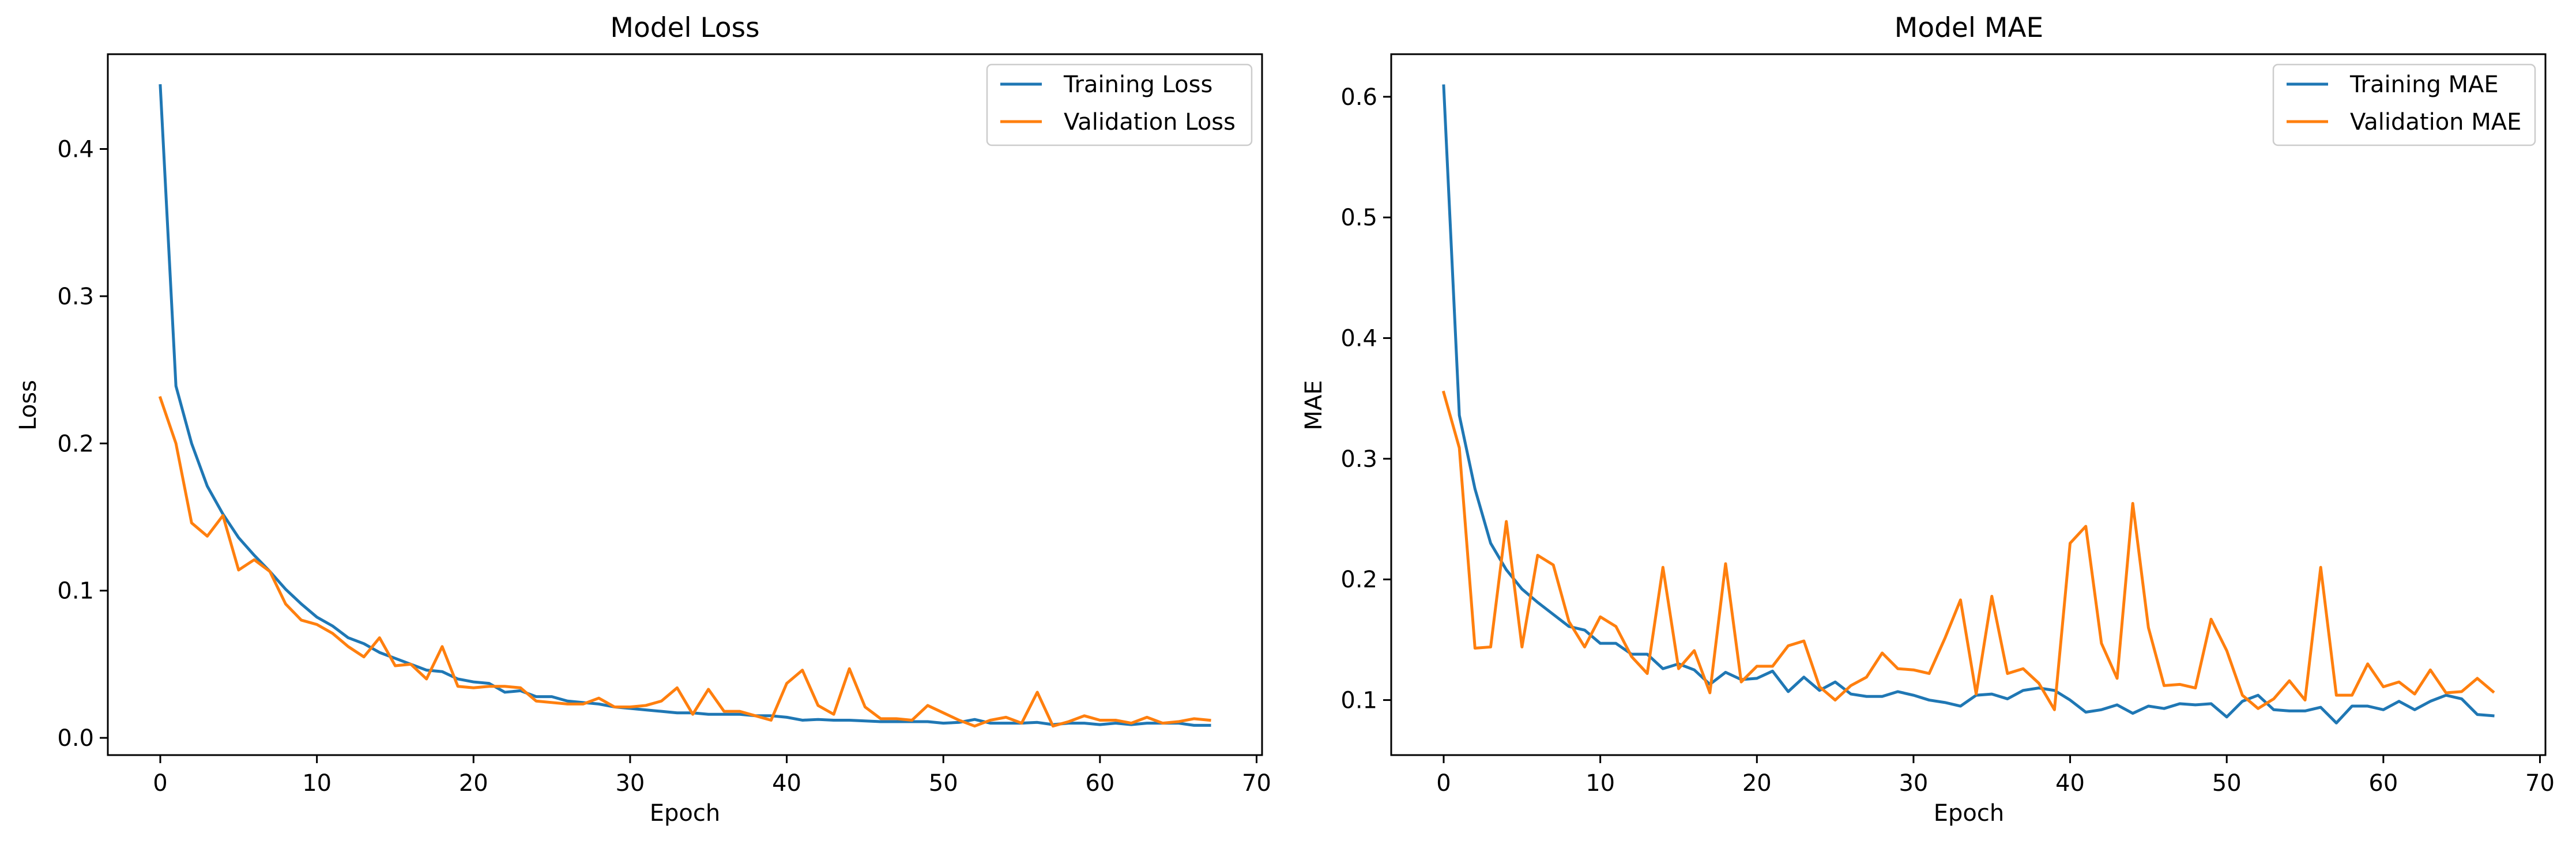 The height and width of the screenshot is (845, 2576). What do you see at coordinates (1600, 783) in the screenshot?
I see `mae-x-tick-label: 10` at bounding box center [1600, 783].